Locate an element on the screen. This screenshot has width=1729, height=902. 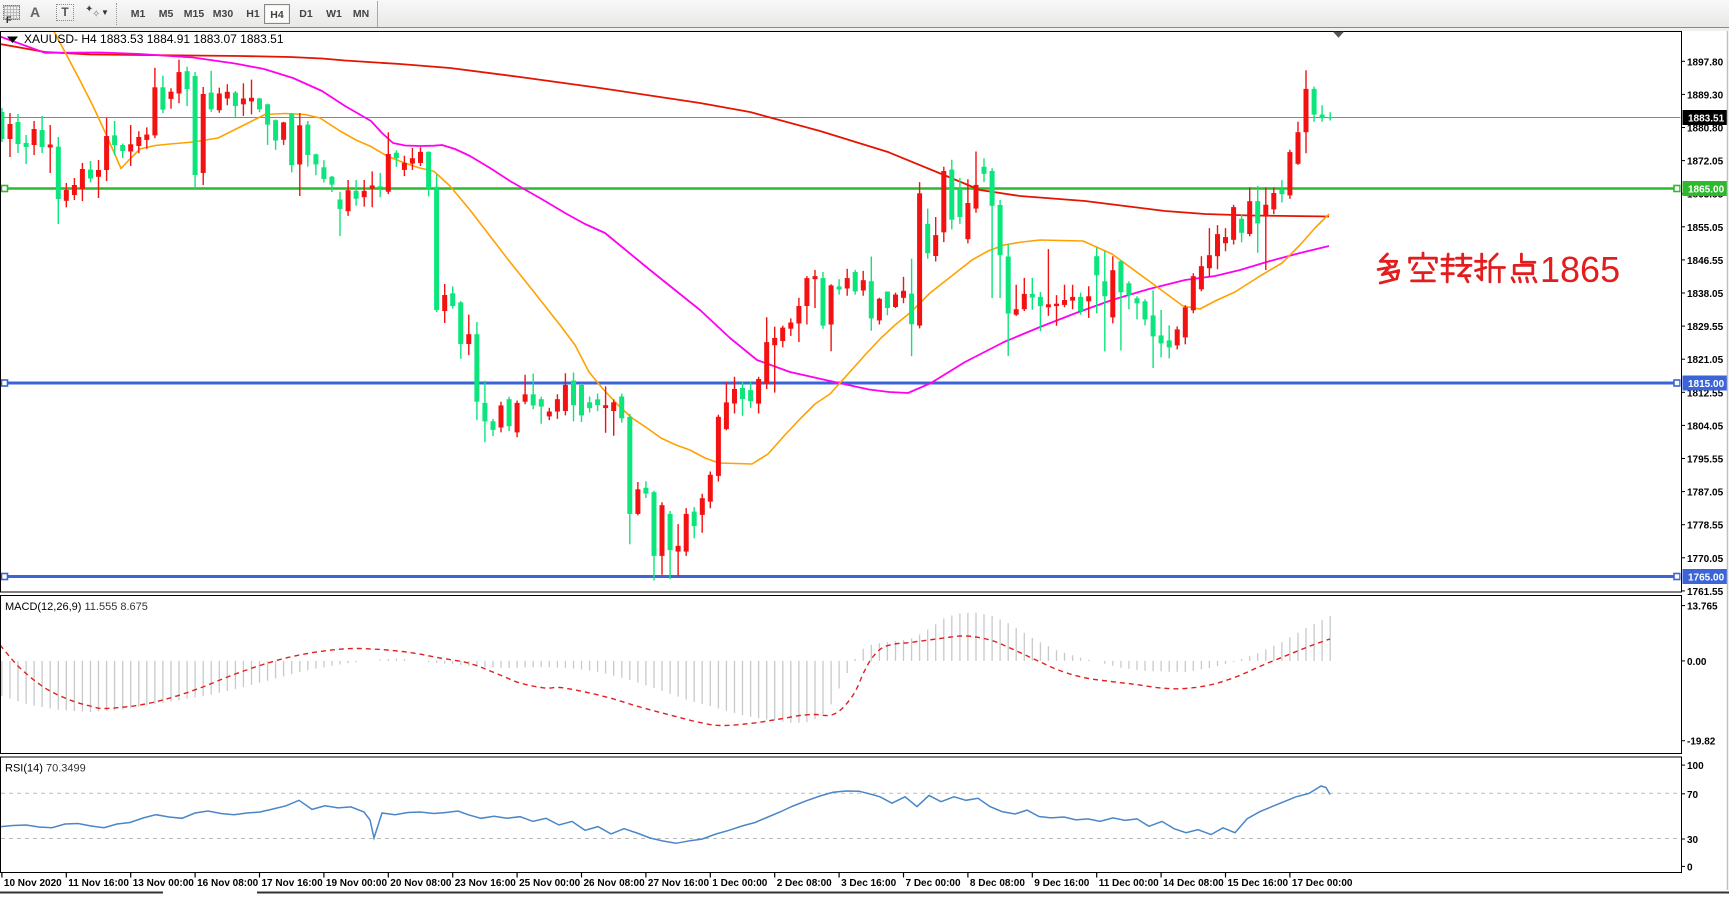
svg-text: 8 Dec 08:00 is located at coordinates (997, 883).